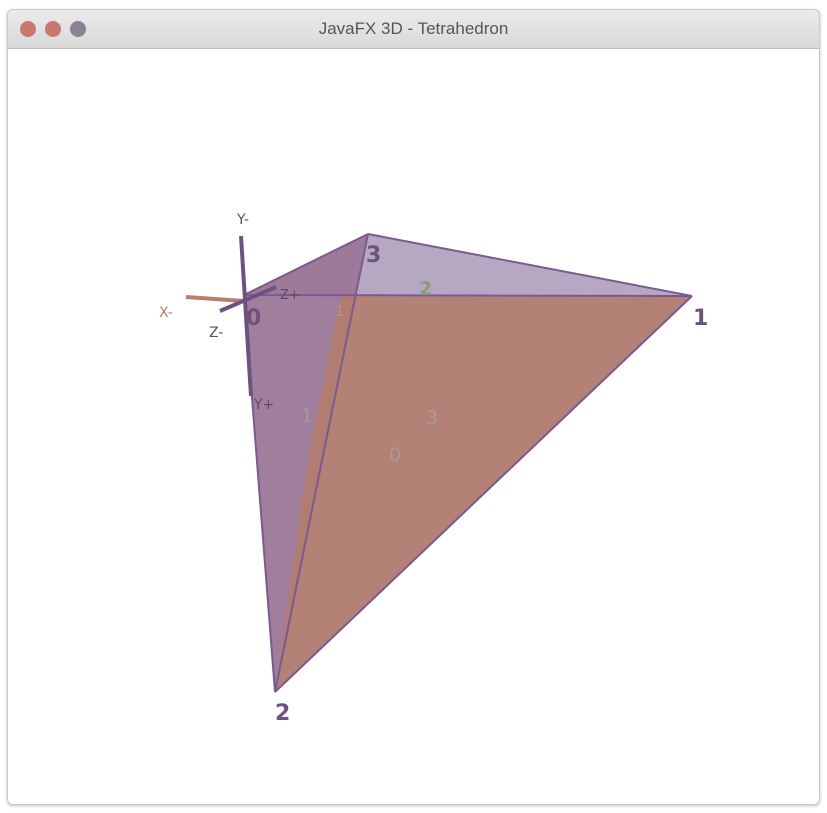 The width and height of the screenshot is (827, 813). Describe the element at coordinates (290, 295) in the screenshot. I see `axis-label-z-plus: Z+` at that location.